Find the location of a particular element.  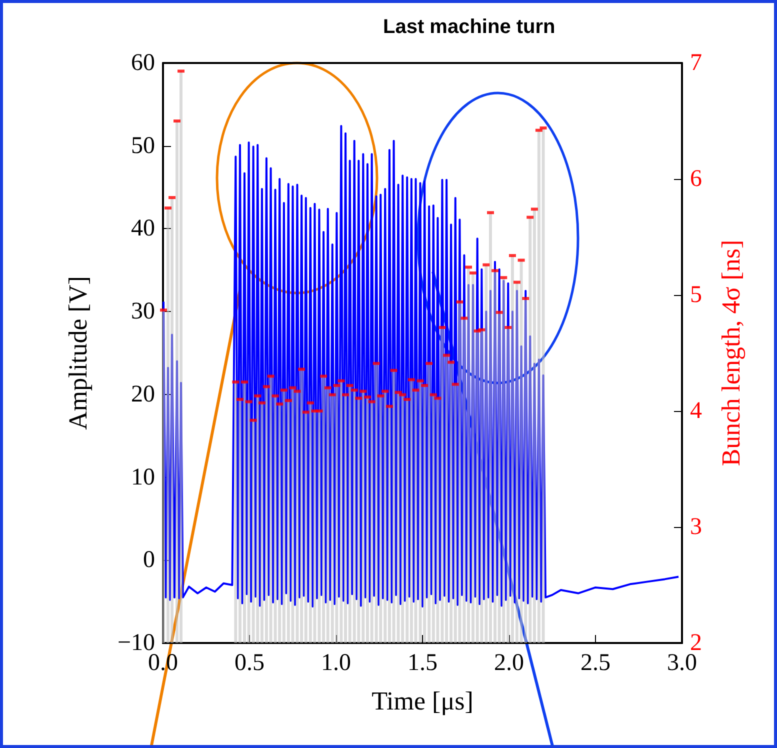

y-axis-title: Amplitude [V] is located at coordinates (78, 353).